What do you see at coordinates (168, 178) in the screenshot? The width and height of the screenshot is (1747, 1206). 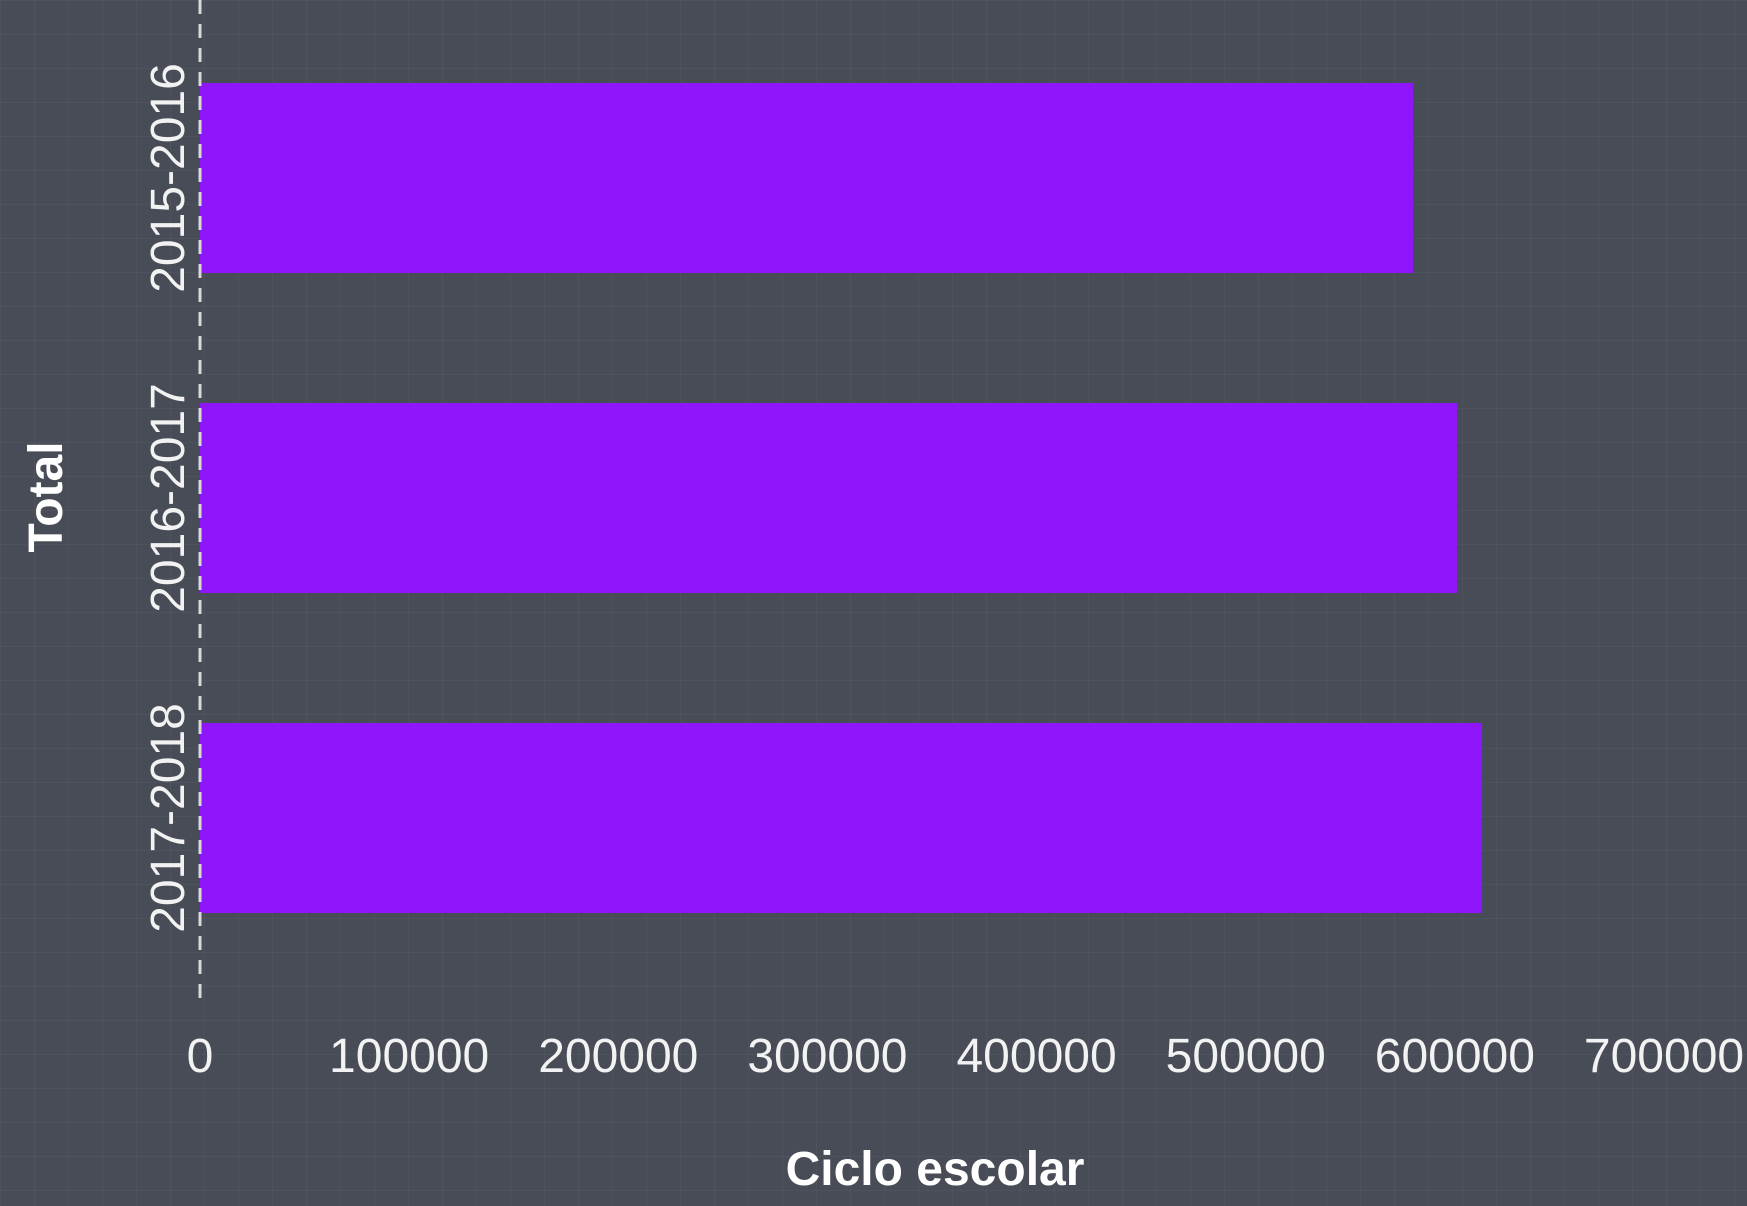 I see `y-tick-label: 2015-2016` at bounding box center [168, 178].